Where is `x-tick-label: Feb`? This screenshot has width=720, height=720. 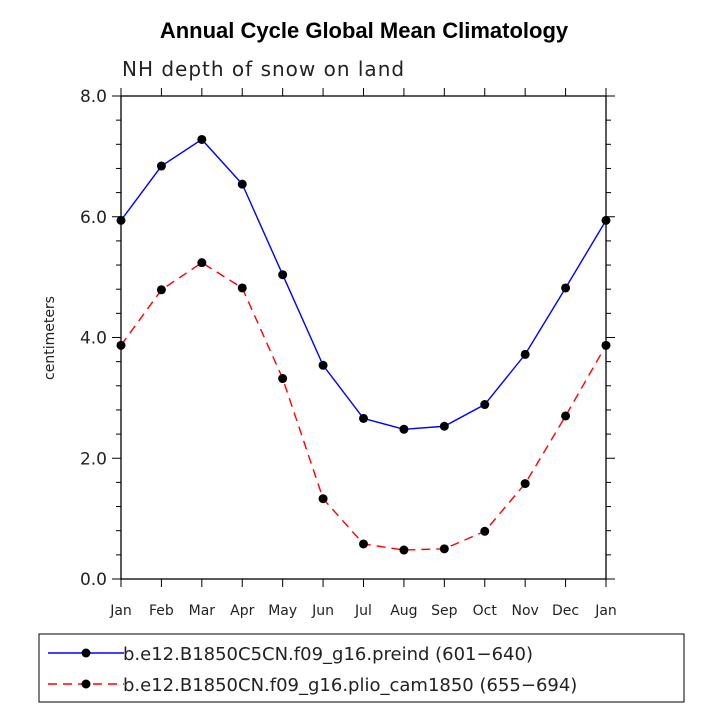 x-tick-label: Feb is located at coordinates (161, 611).